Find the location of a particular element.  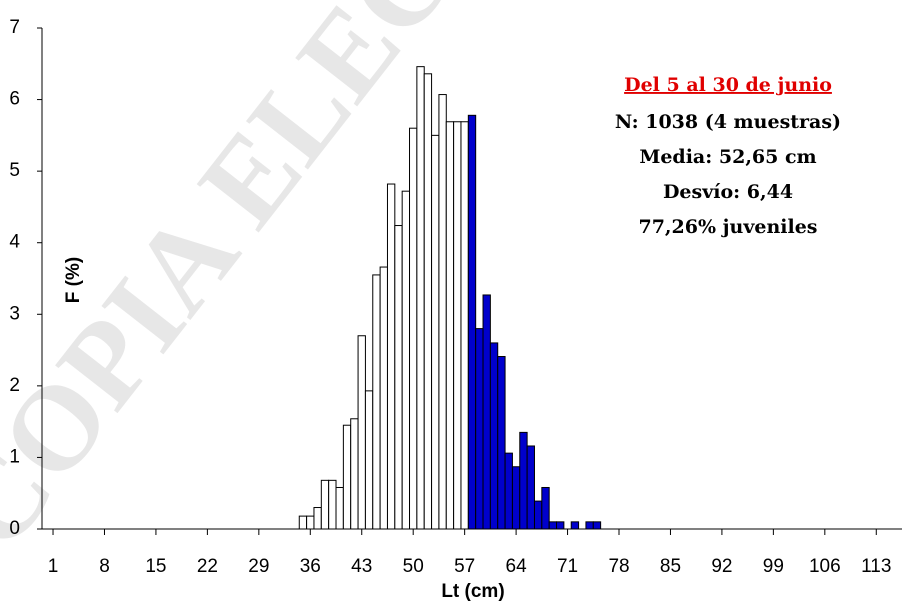

annotation: N: 1038 (4 muestras) is located at coordinates (728, 122).